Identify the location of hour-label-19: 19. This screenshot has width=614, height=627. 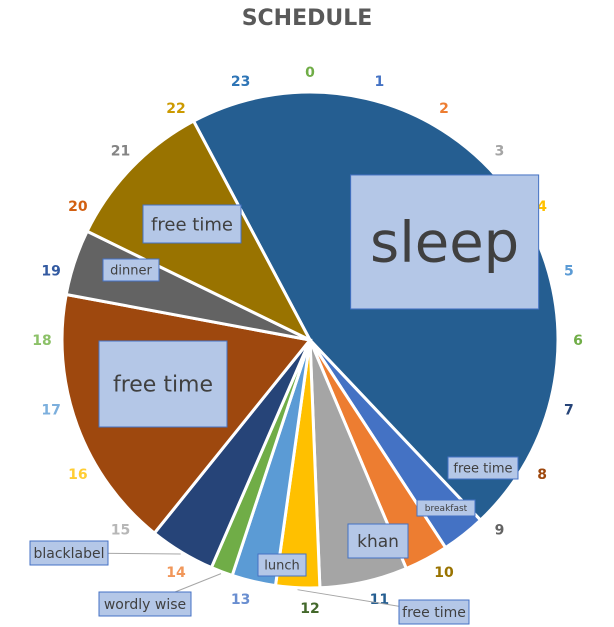
(50, 272).